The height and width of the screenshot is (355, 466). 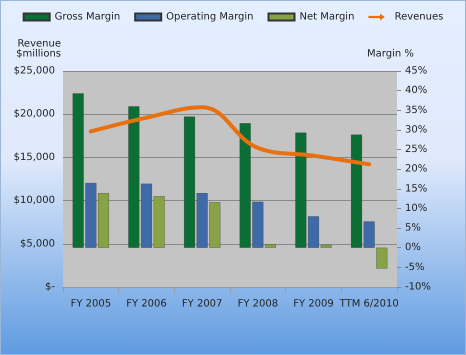 I want to click on y2-axis-title: Margin %, so click(x=390, y=54).